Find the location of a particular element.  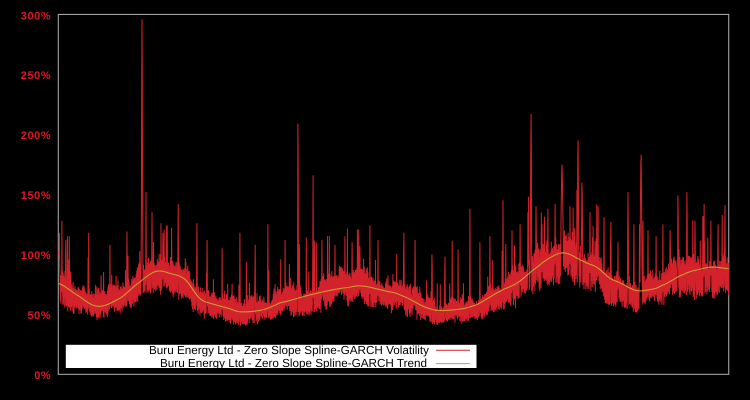

svg-text: 200% is located at coordinates (36, 136).